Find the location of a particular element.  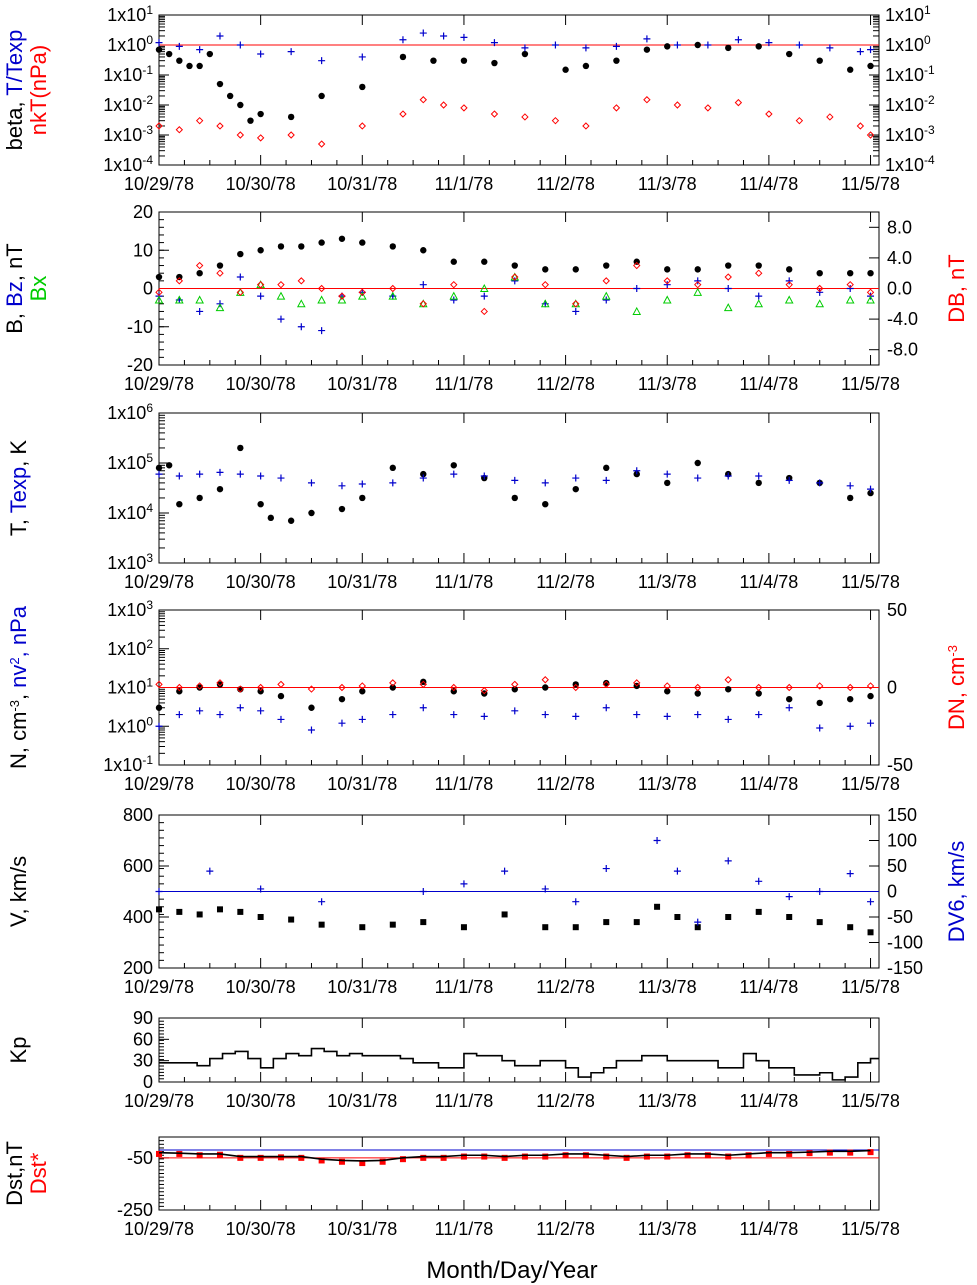

x-tick-label: 10/30/78 is located at coordinates (261, 1229).